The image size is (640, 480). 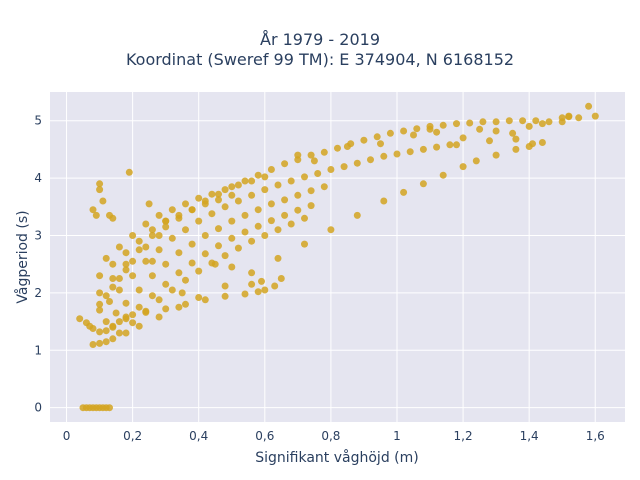 What do you see at coordinates (198, 436) in the screenshot?
I see `x-tick-label: 0,4` at bounding box center [198, 436].